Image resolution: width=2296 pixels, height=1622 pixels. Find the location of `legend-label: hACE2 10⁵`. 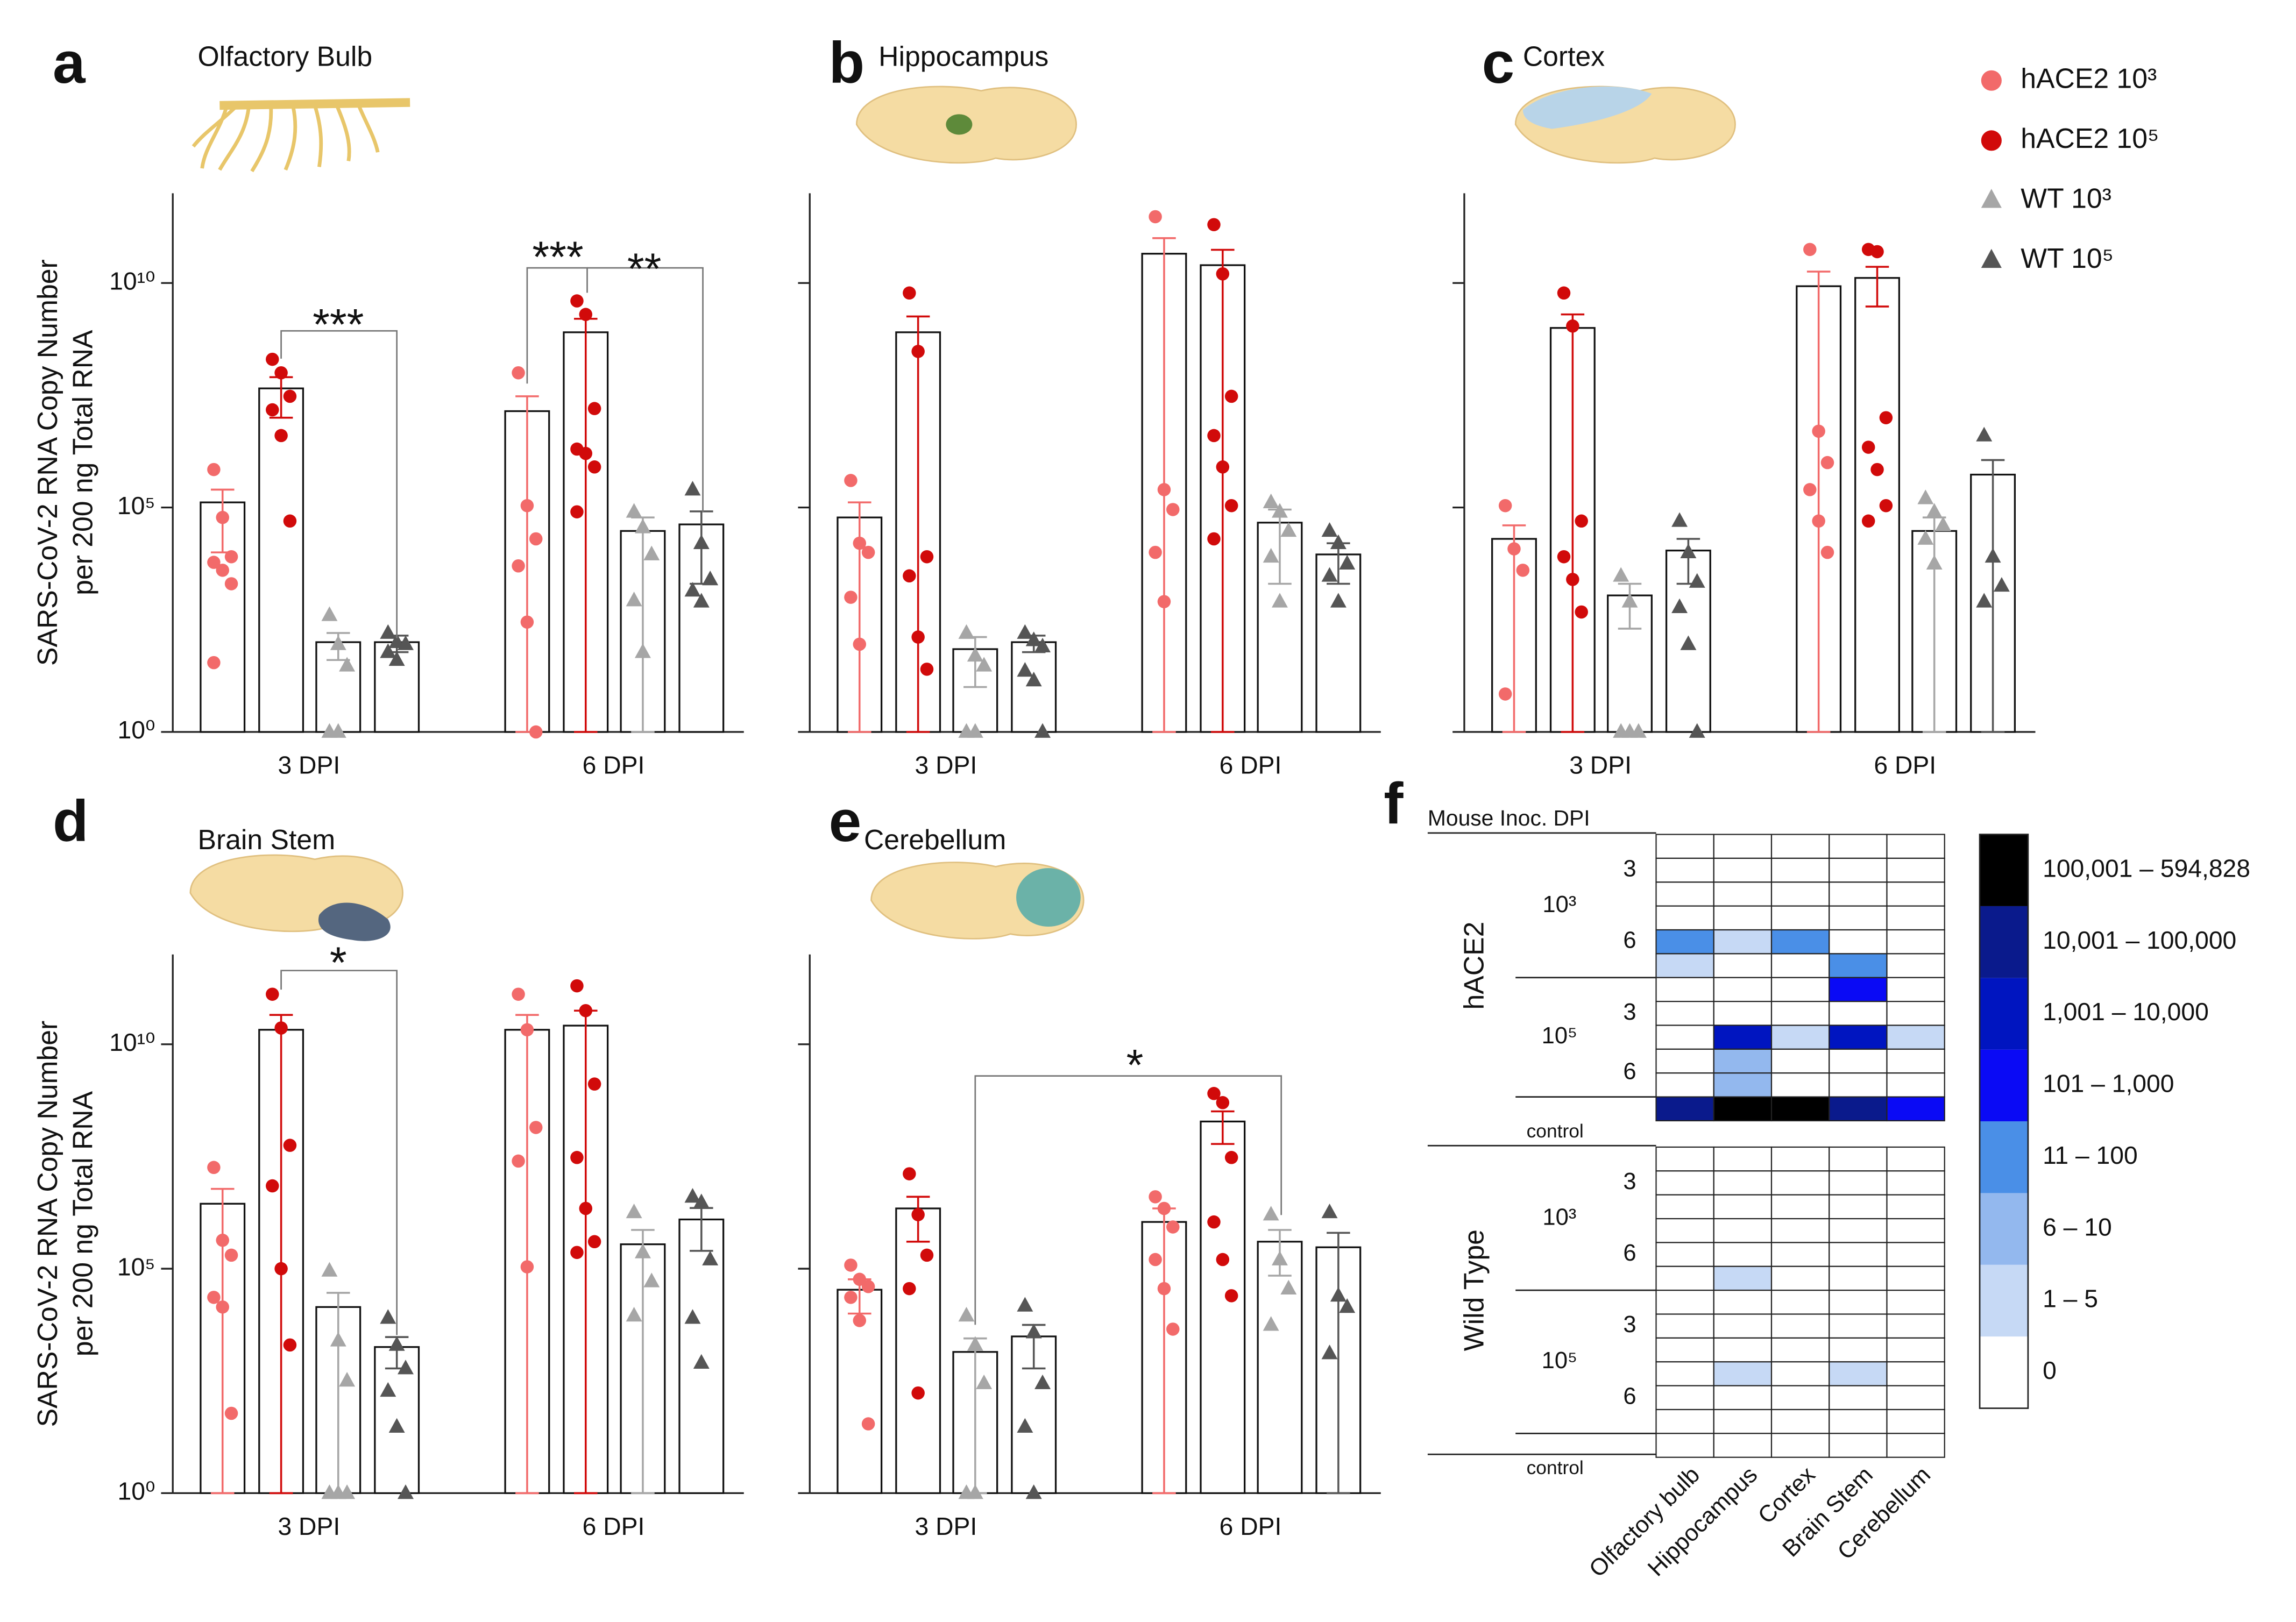

legend-label: hACE2 10⁵ is located at coordinates (2090, 138).